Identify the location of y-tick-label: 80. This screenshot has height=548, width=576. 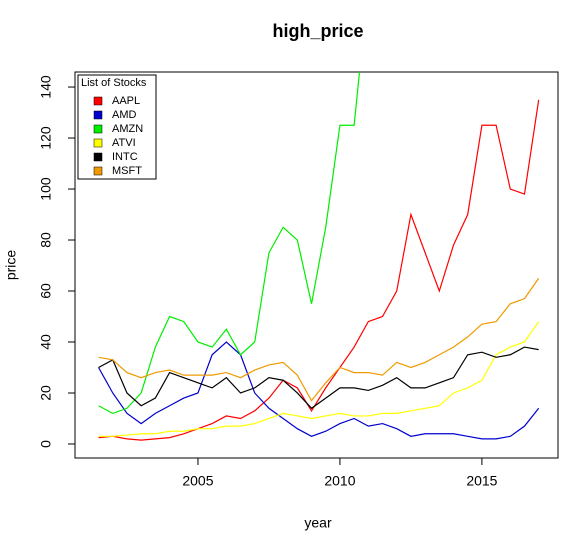
(46, 240).